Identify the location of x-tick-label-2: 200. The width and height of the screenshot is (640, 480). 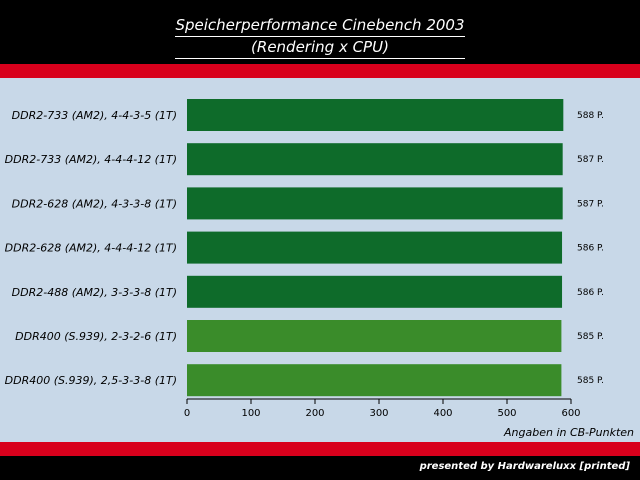
(314, 413).